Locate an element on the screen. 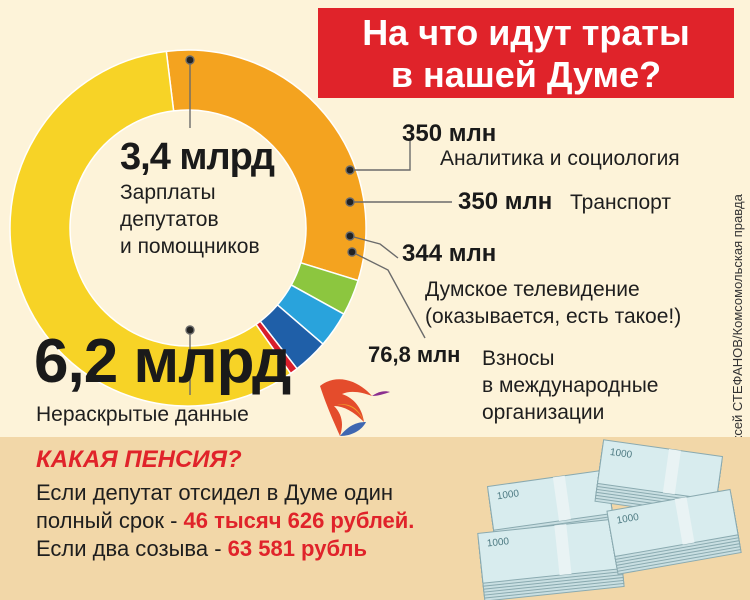 This screenshot has height=600, width=750. fees-label-2: в международные is located at coordinates (570, 385).